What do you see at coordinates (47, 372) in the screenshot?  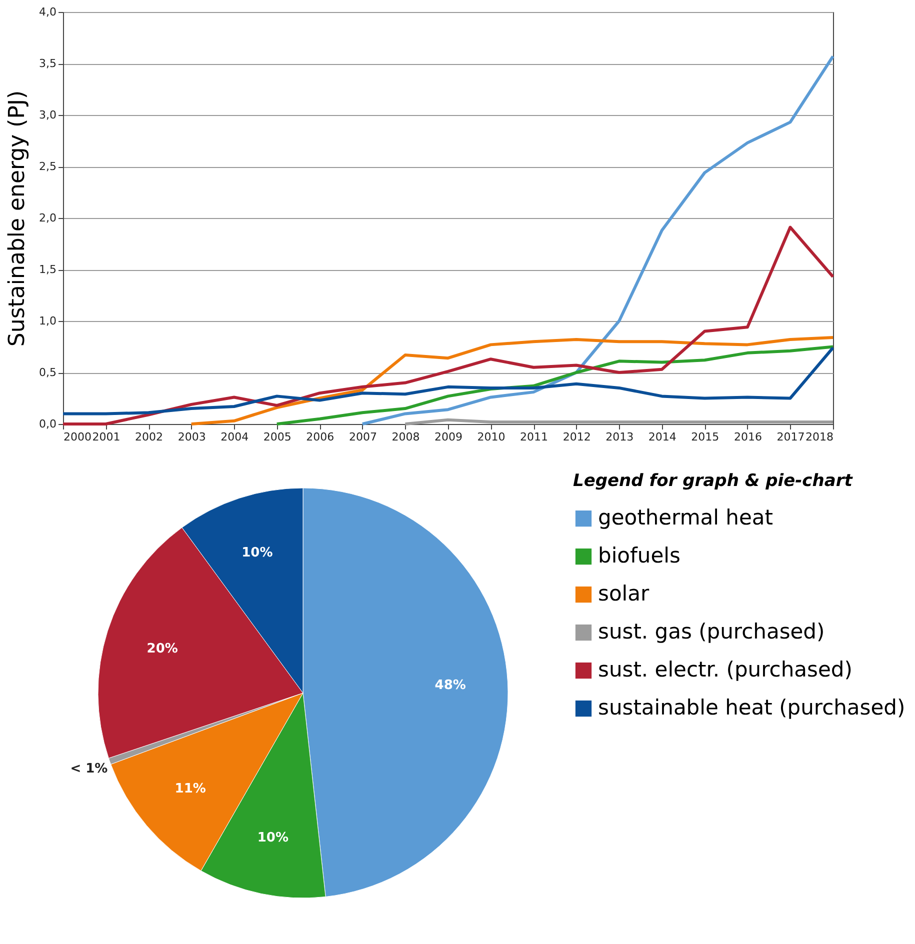 I see `y-tick-label: 0,5` at bounding box center [47, 372].